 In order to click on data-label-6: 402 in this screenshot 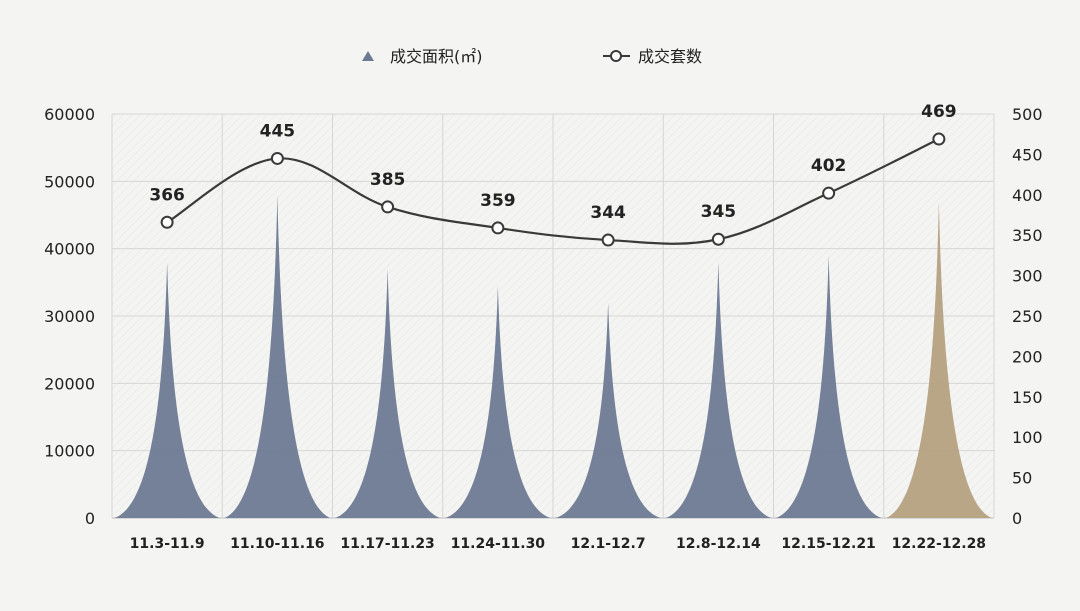, I will do `click(829, 166)`.